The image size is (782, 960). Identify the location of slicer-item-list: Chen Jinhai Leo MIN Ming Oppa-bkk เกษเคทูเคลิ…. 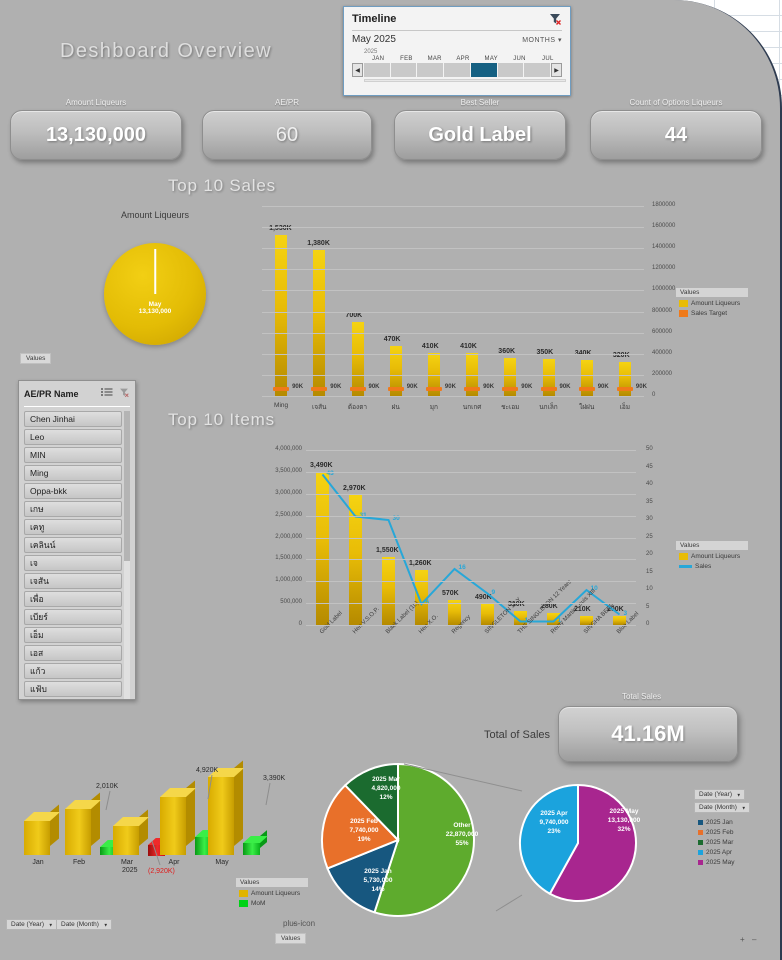
(77, 555).